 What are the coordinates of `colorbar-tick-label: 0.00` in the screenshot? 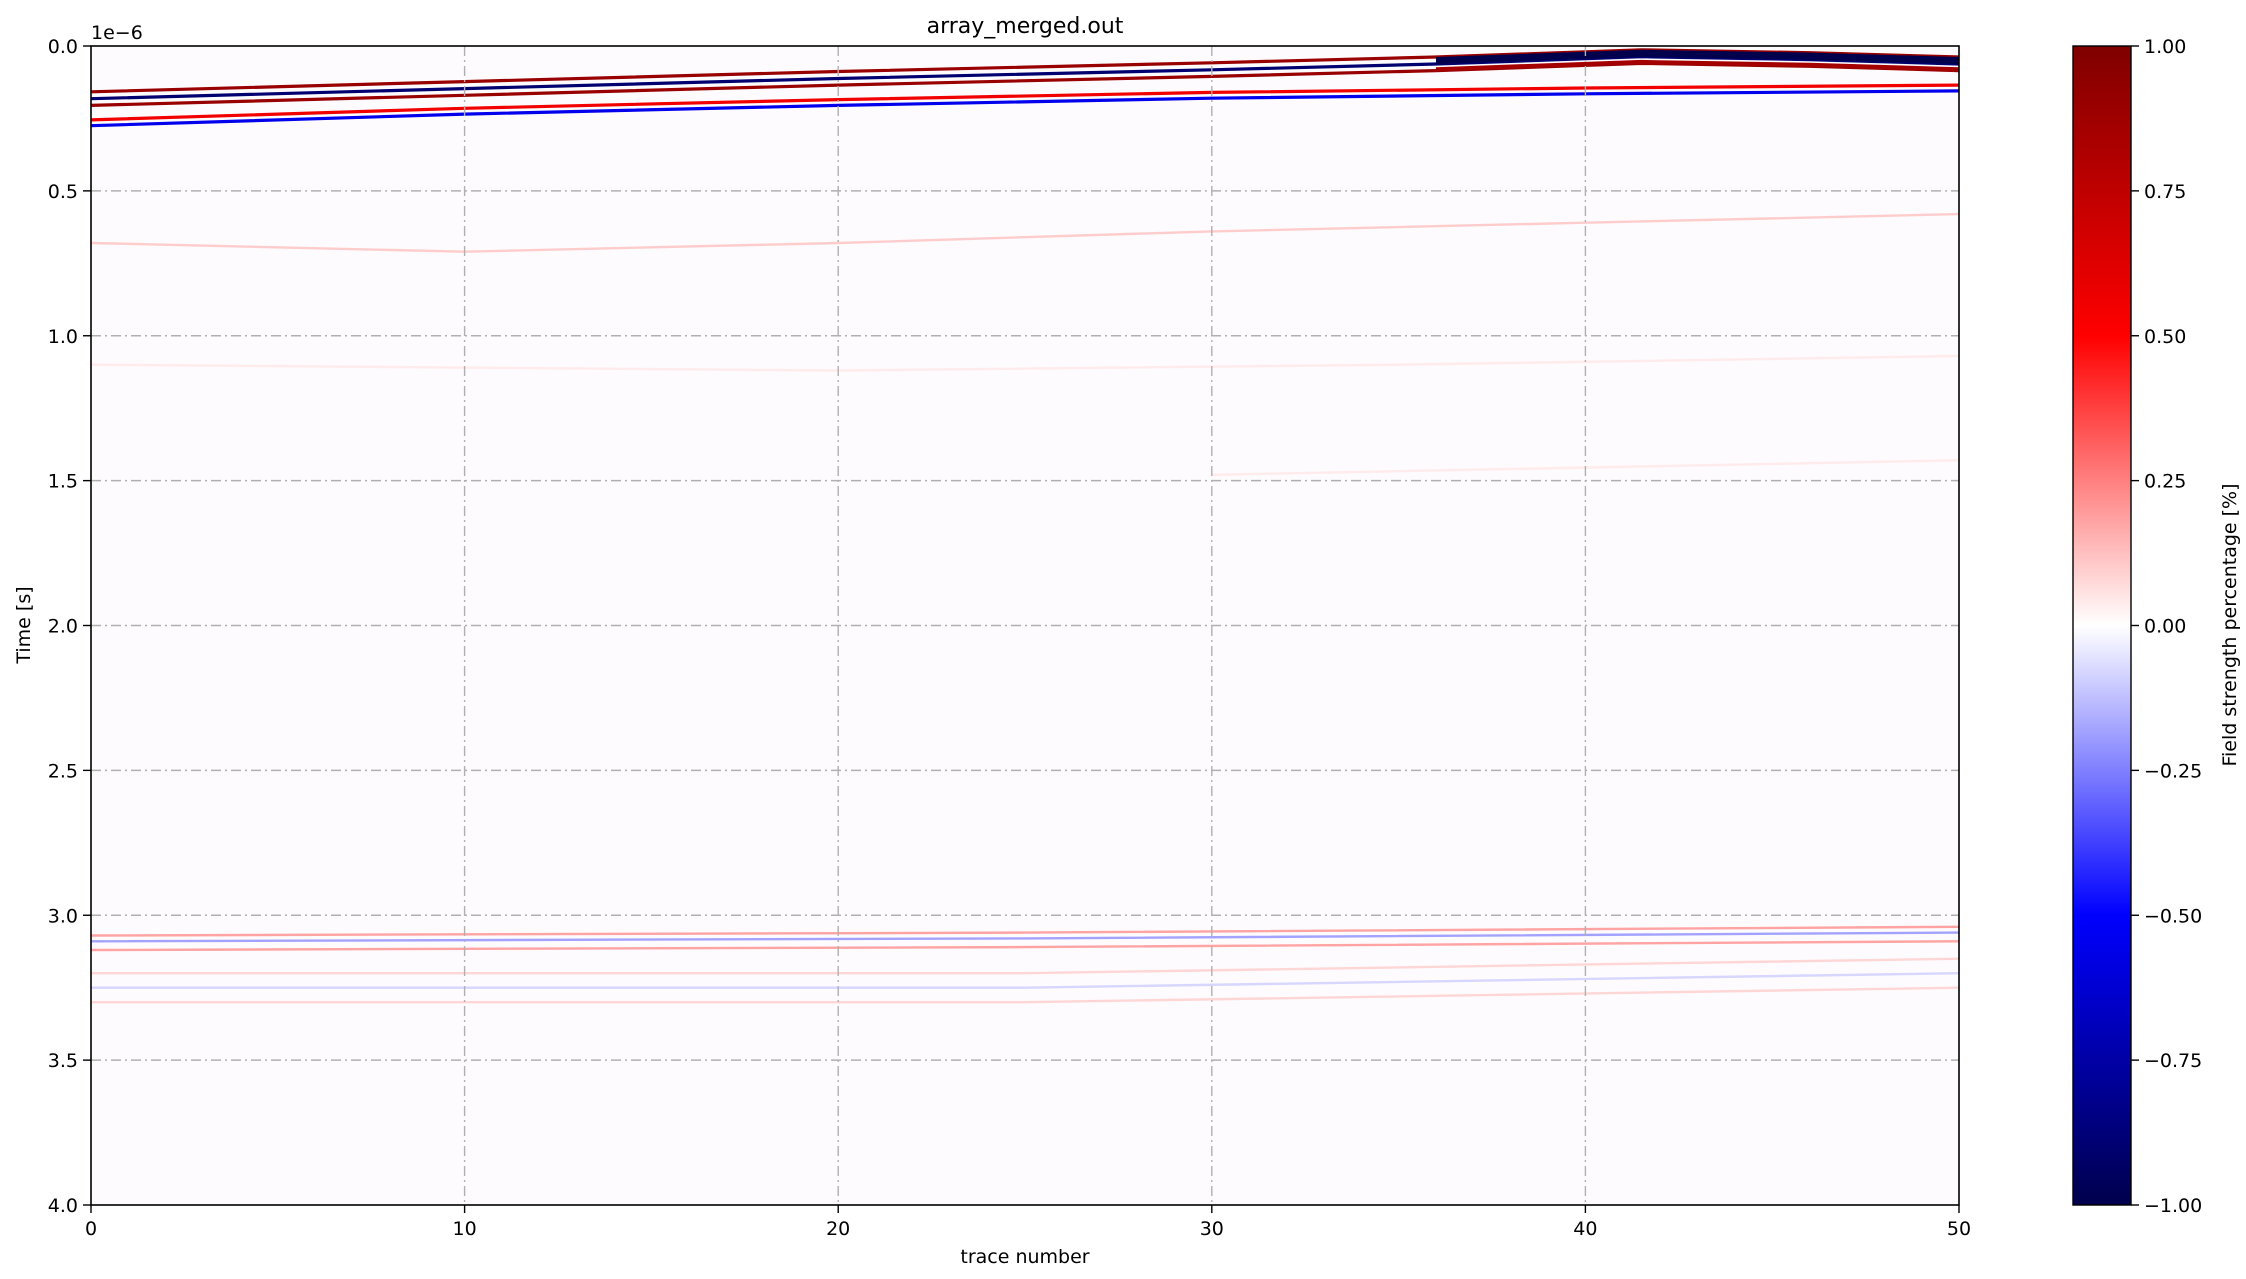 It's located at (2165, 627).